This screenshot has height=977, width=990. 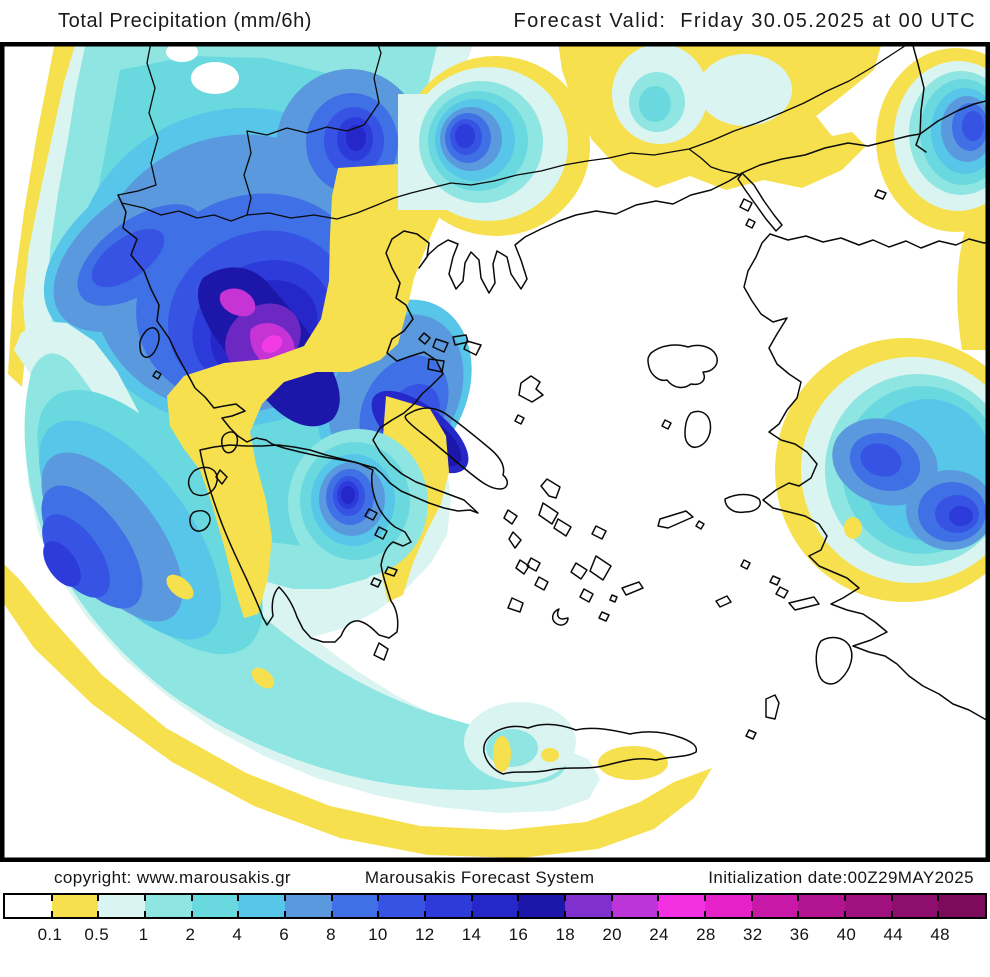 What do you see at coordinates (514, 131) in the screenshot?
I see `country-borders` at bounding box center [514, 131].